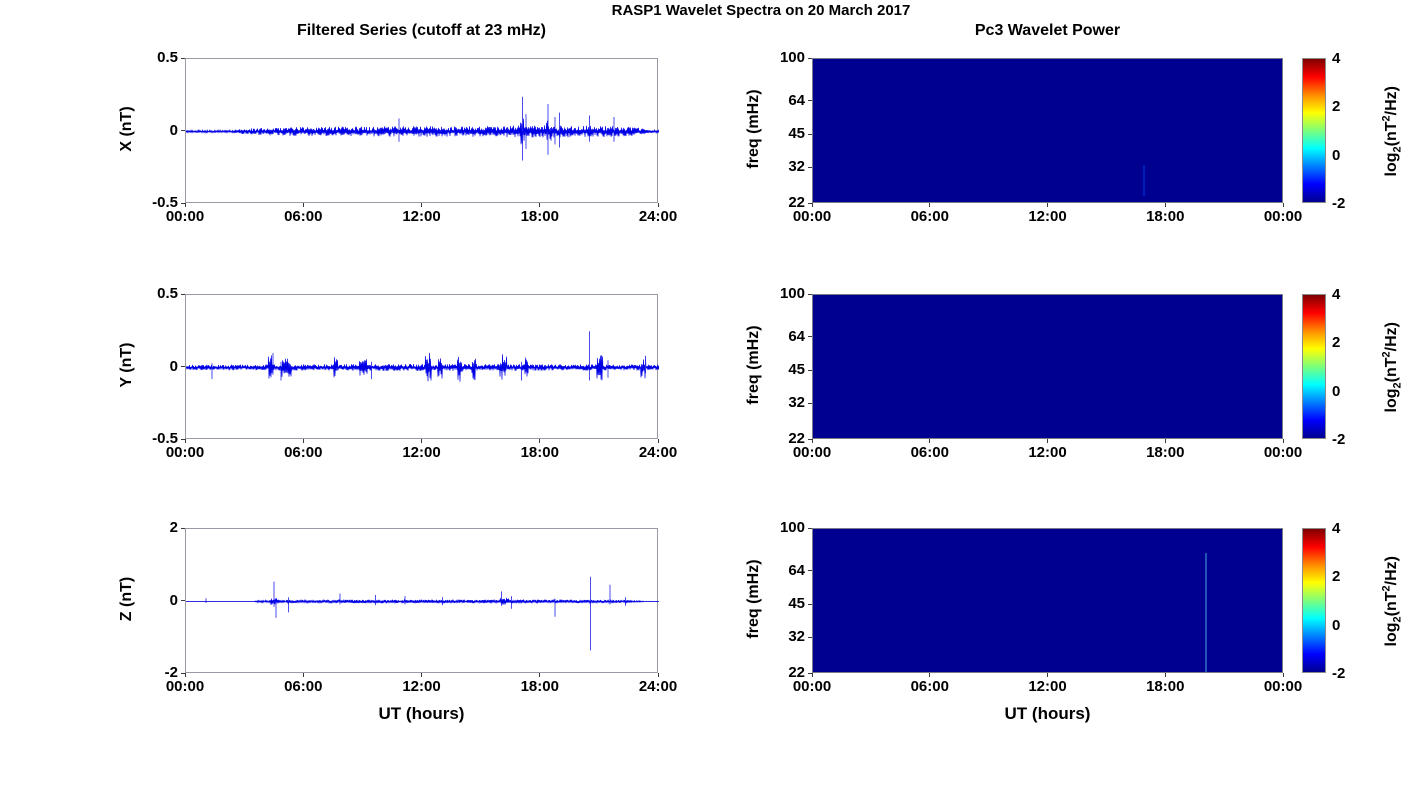  Describe the element at coordinates (1047, 713) in the screenshot. I see `x-axis-label-right: UT (hours)` at that location.